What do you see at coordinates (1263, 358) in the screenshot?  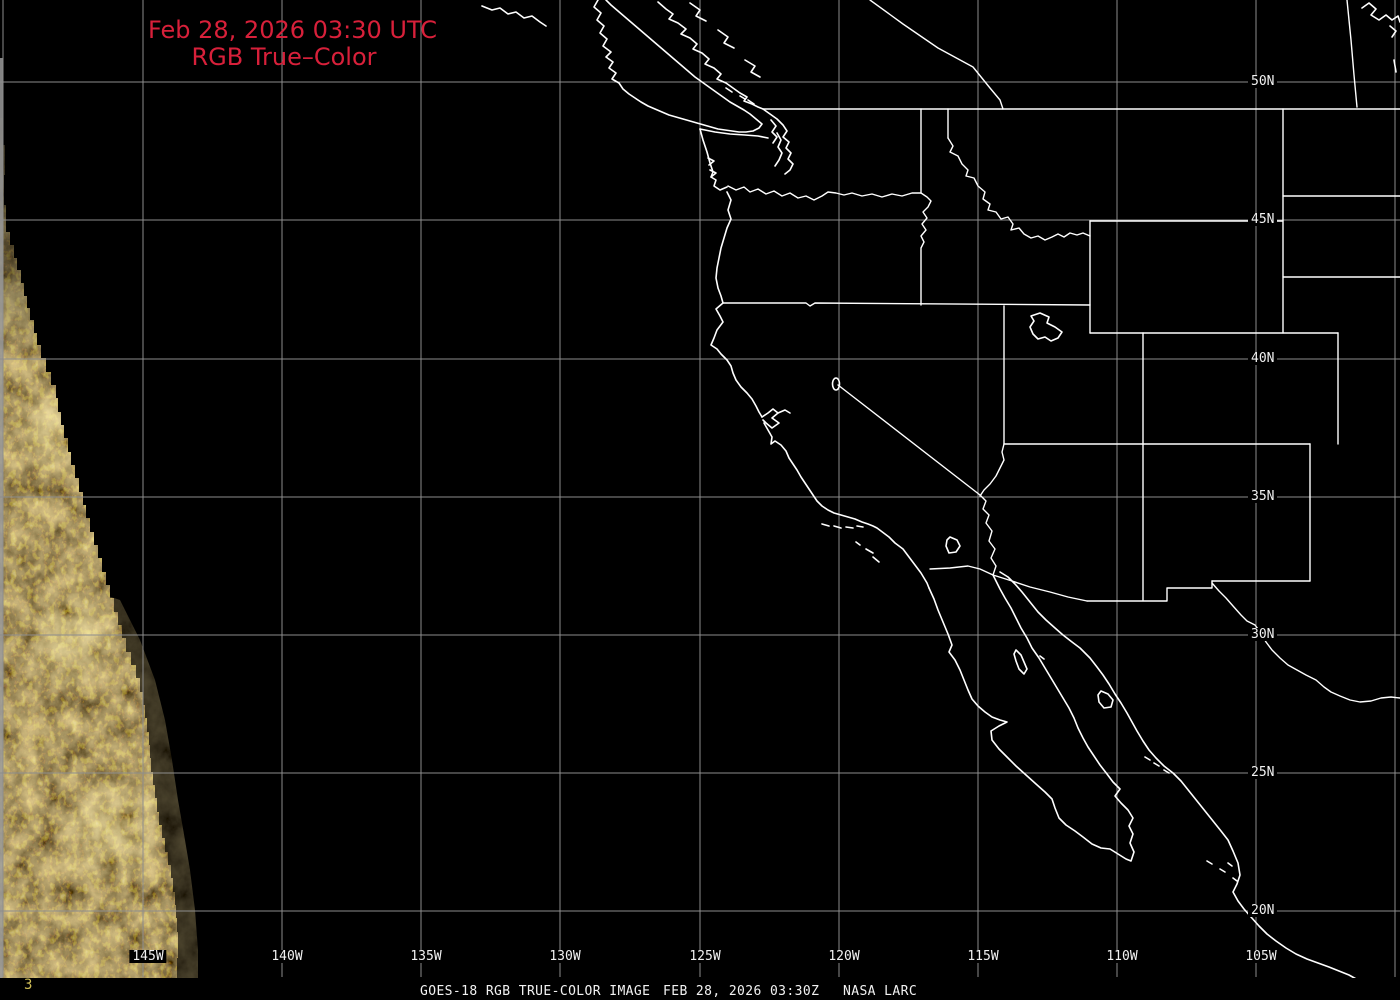 I see `lat-label-40n: 40N` at bounding box center [1263, 358].